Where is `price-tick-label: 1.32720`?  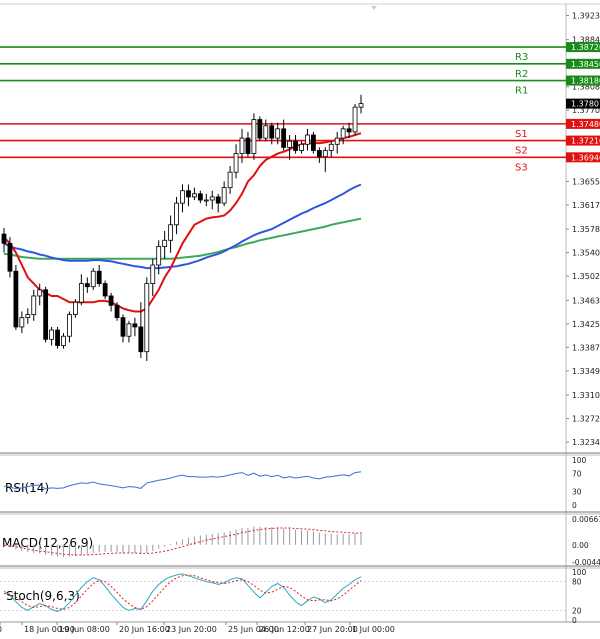
price-tick-label: 1.32720 is located at coordinates (586, 419).